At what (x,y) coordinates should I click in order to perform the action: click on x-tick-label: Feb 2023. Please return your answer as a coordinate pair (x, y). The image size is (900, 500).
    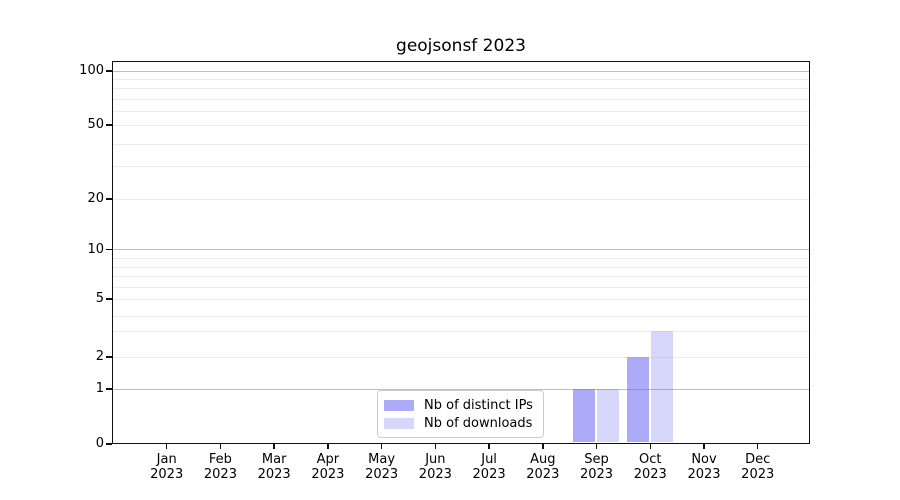
    Looking at the image, I should click on (220, 467).